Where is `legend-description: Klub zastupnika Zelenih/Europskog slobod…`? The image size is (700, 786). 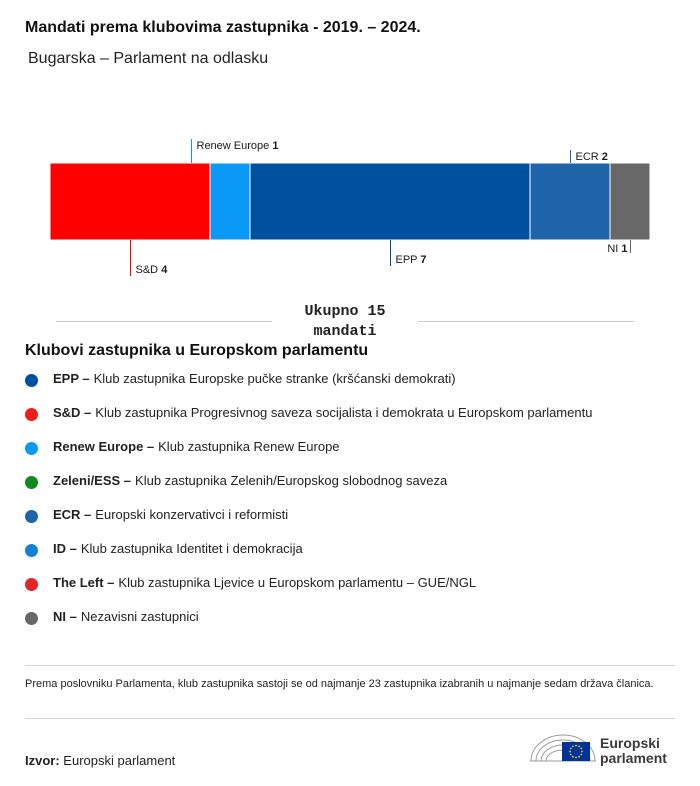
legend-description: Klub zastupnika Zelenih/Europskog slobod… is located at coordinates (291, 480).